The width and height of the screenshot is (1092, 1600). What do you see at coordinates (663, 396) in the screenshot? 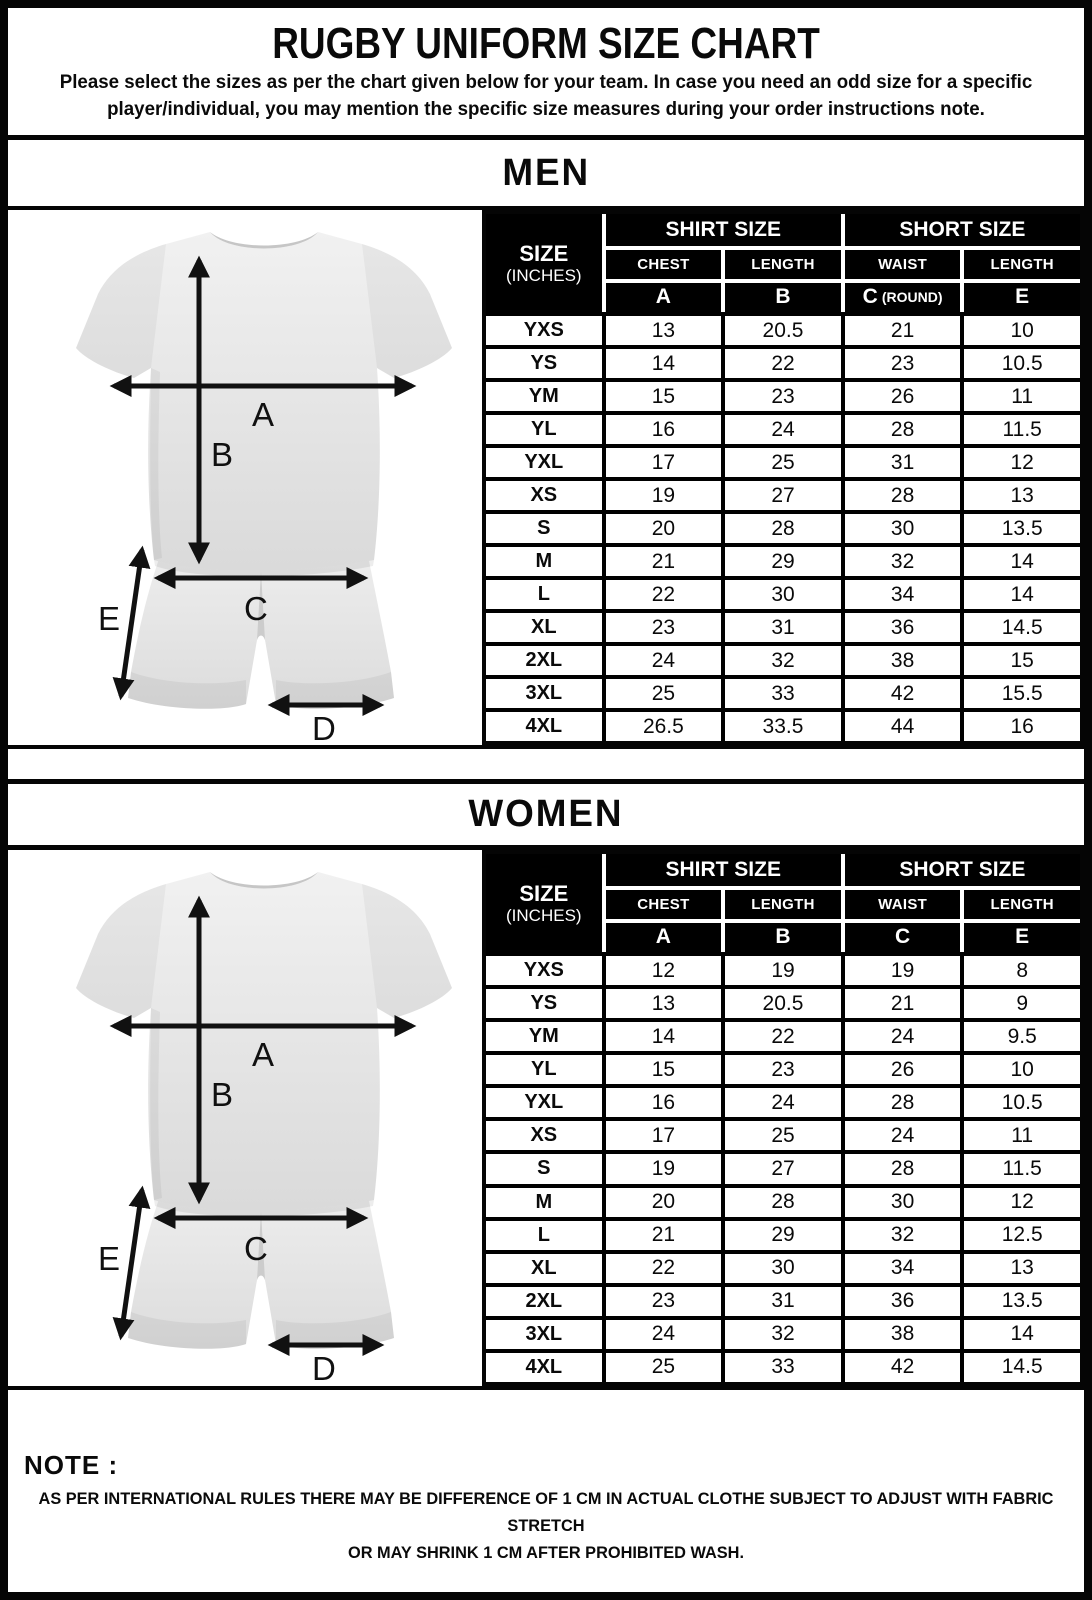
I see `value-cell: 15` at bounding box center [663, 396].